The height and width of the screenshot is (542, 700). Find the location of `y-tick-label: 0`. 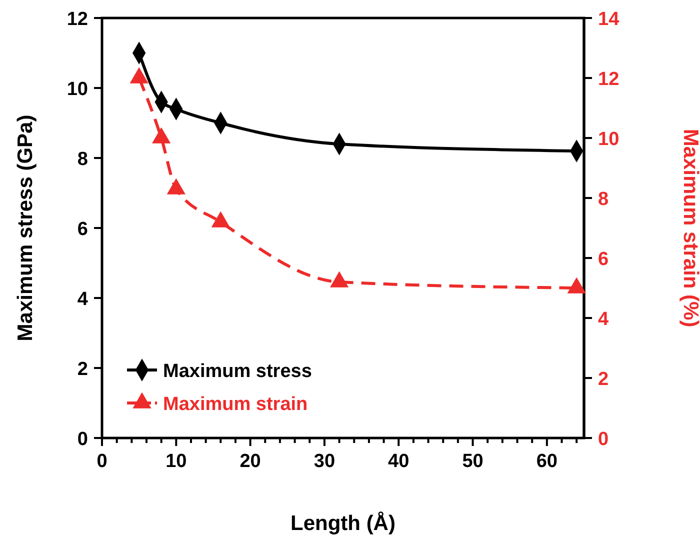

y-tick-label: 0 is located at coordinates (82, 439).